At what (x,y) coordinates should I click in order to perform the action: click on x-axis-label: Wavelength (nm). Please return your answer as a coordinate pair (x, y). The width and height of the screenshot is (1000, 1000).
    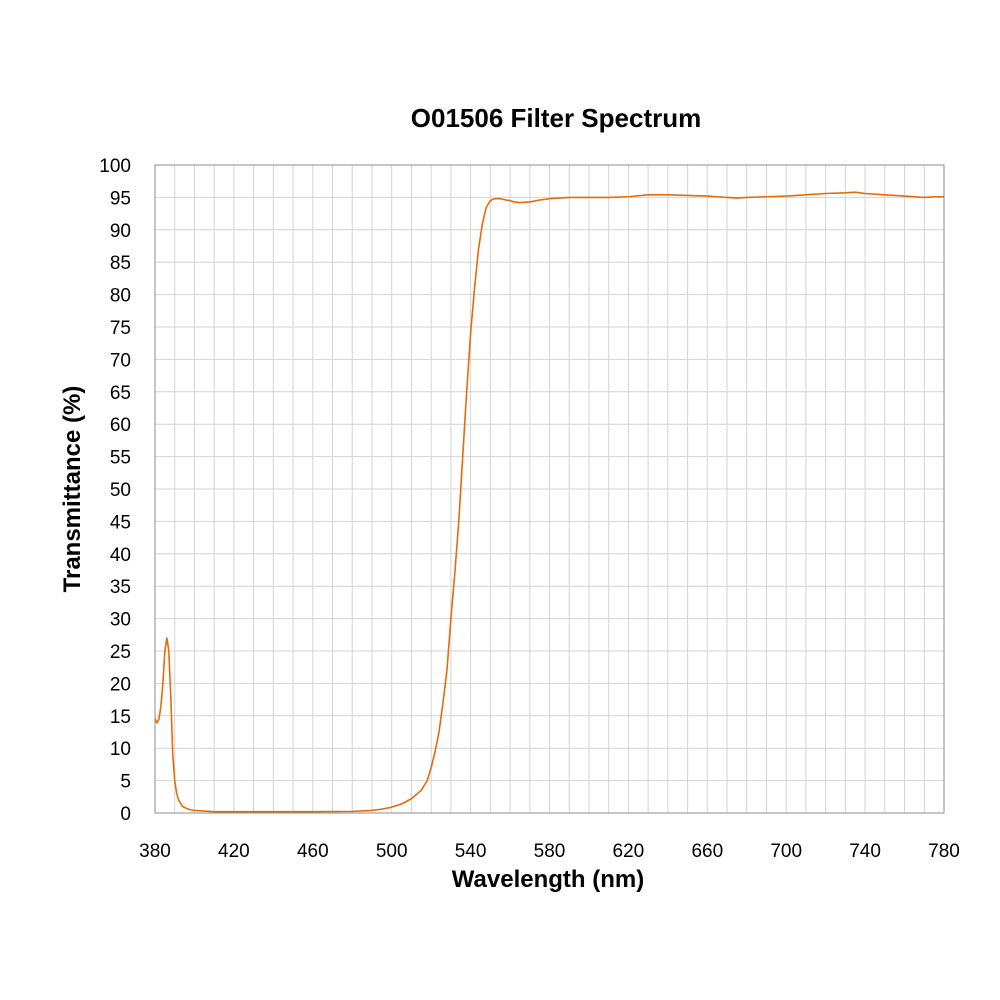
    Looking at the image, I should click on (548, 879).